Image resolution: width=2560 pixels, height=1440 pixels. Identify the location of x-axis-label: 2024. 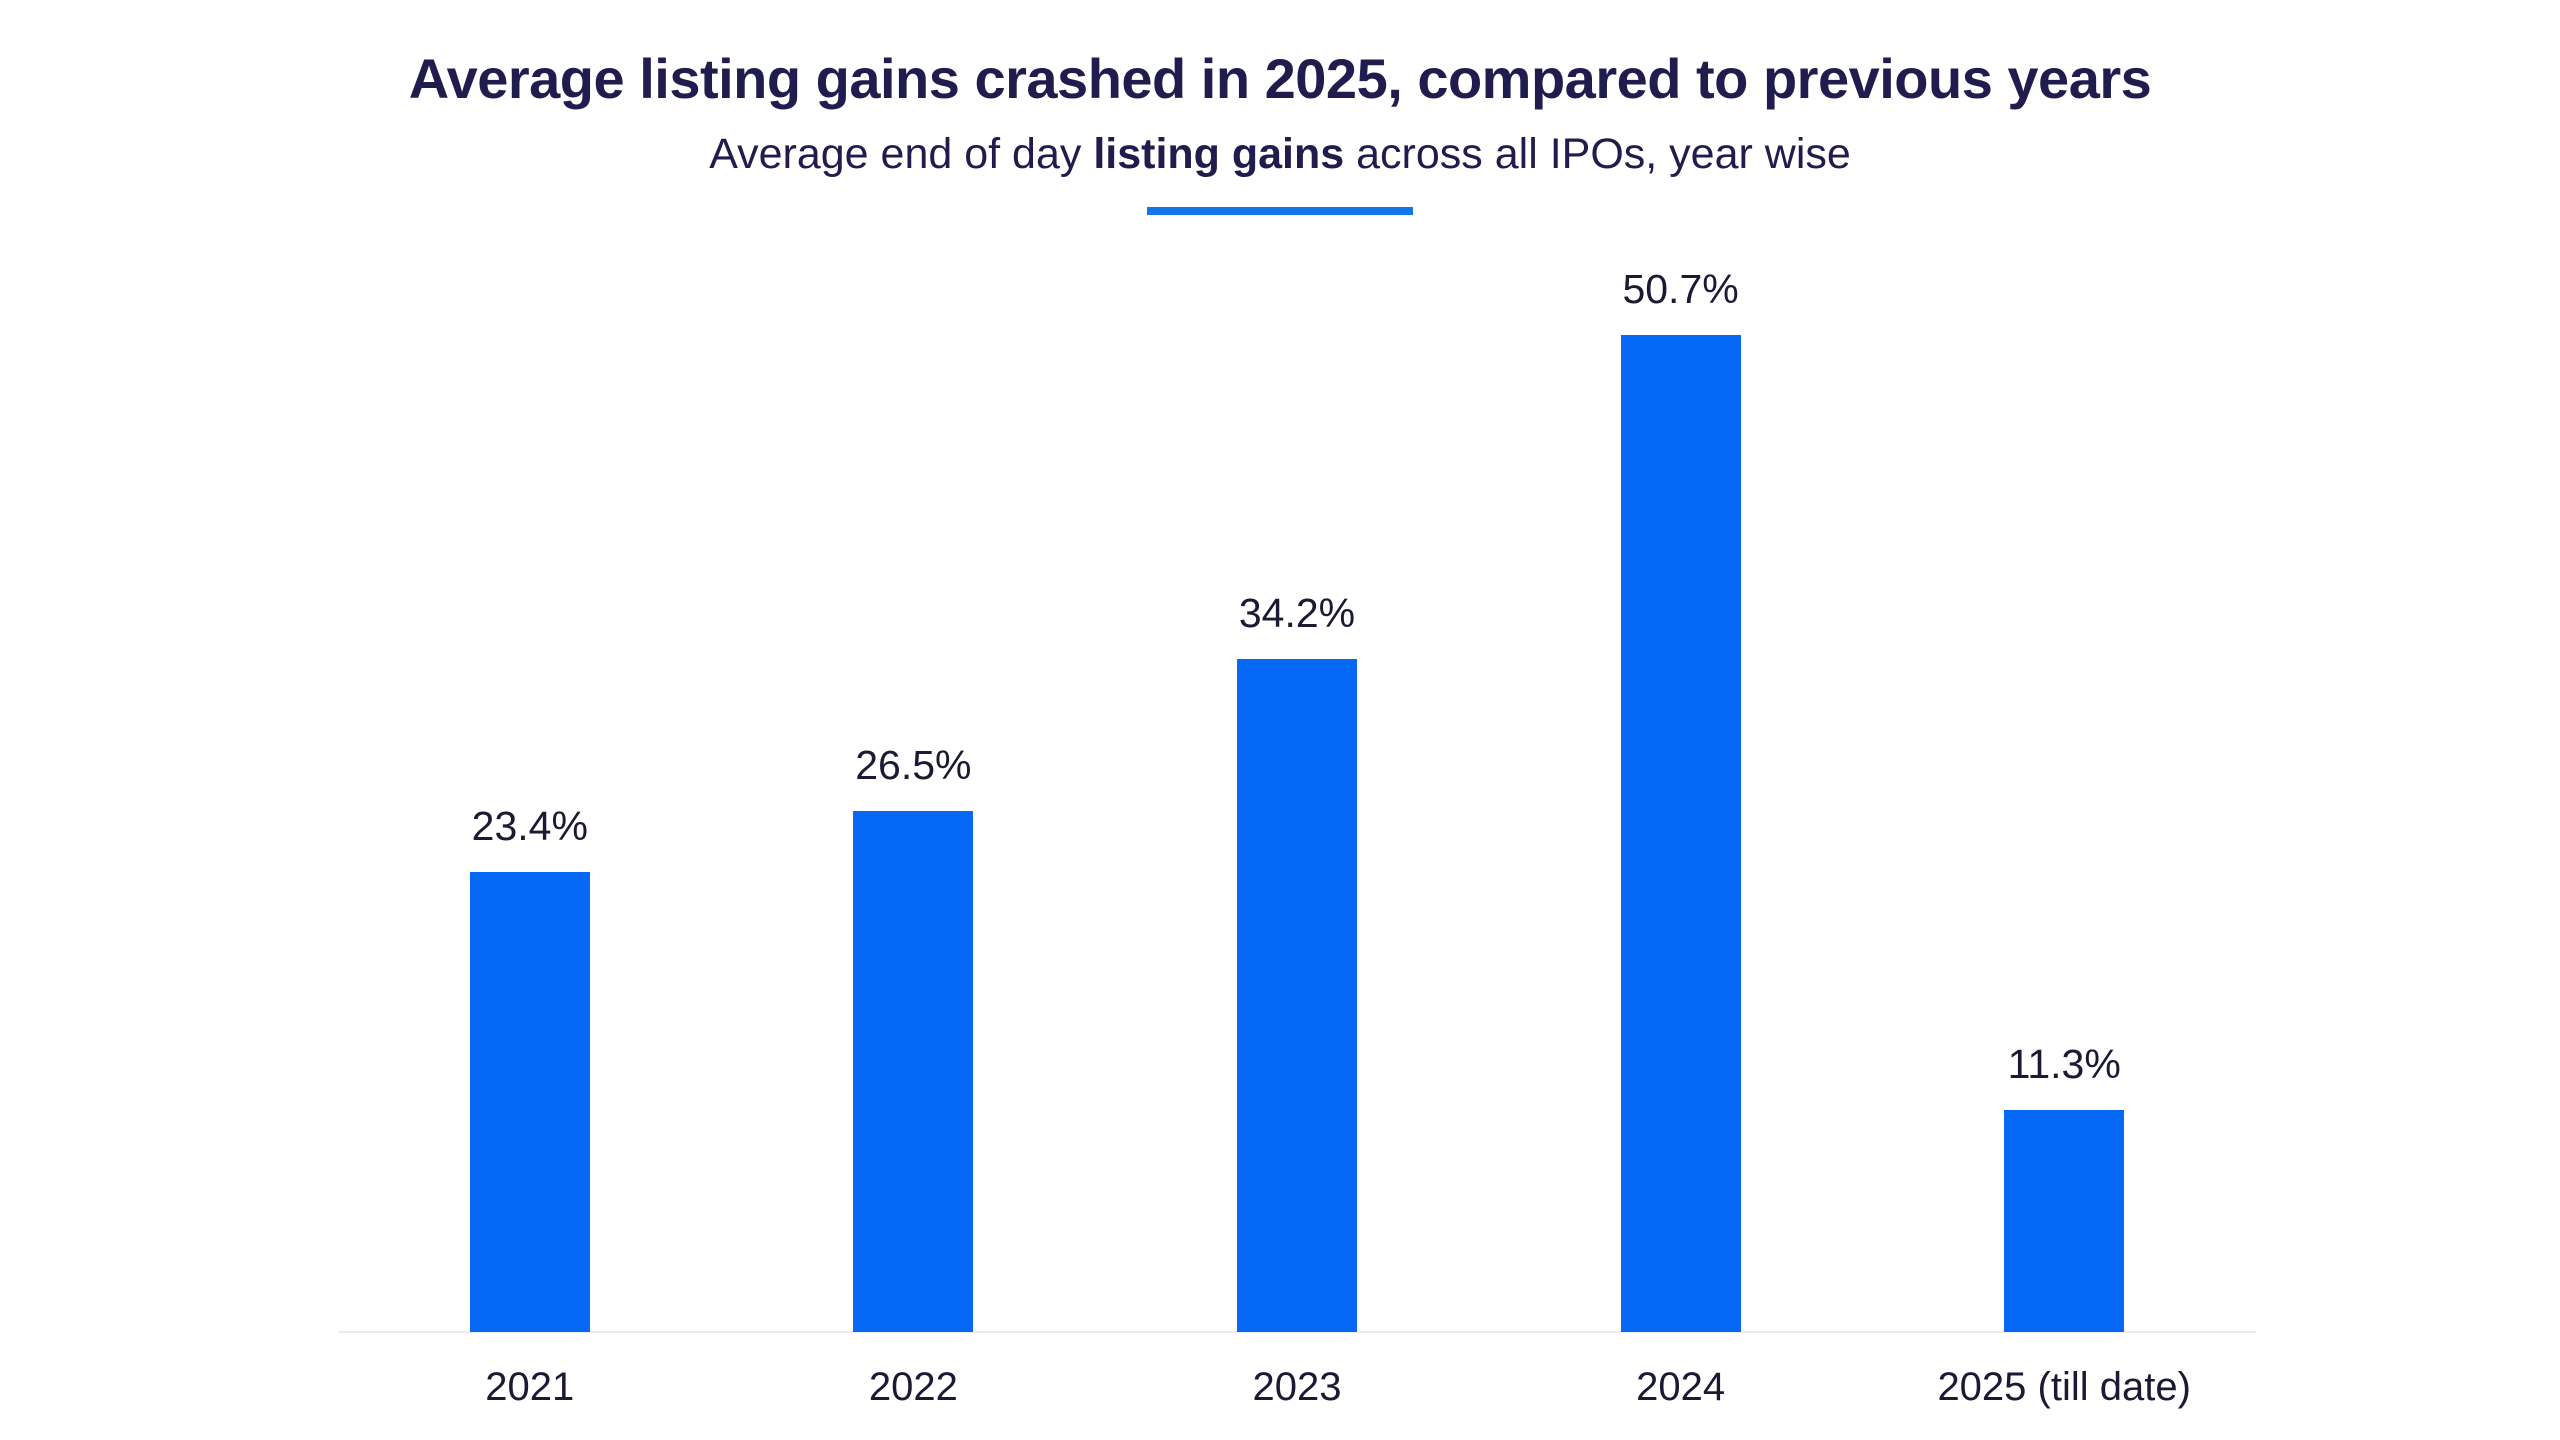
(1681, 1387).